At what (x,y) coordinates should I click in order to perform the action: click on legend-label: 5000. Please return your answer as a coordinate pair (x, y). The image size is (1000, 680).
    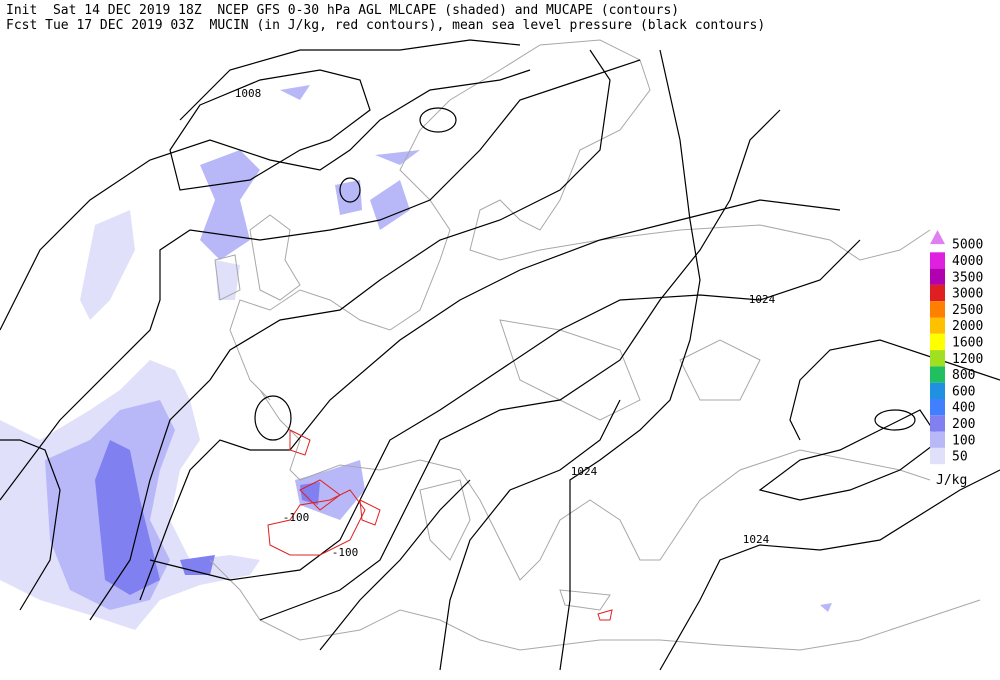
    Looking at the image, I should click on (967, 245).